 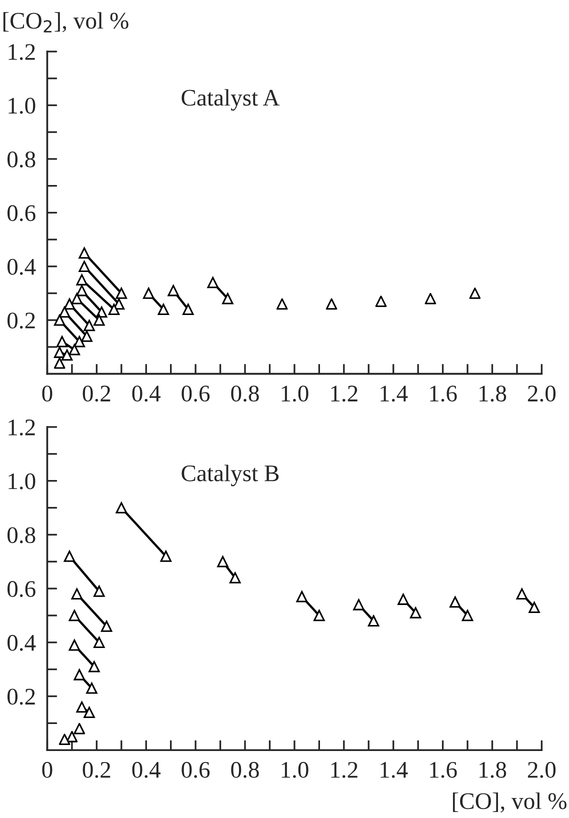 I want to click on x-axis-title: [CO], vol %, so click(x=509, y=802).